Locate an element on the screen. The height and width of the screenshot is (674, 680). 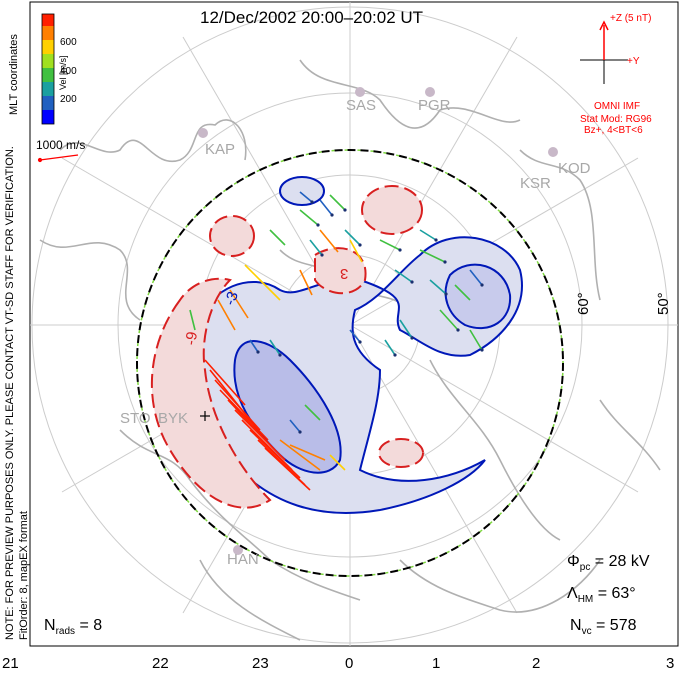
pos-cell-center is located at coordinates (340, 271).